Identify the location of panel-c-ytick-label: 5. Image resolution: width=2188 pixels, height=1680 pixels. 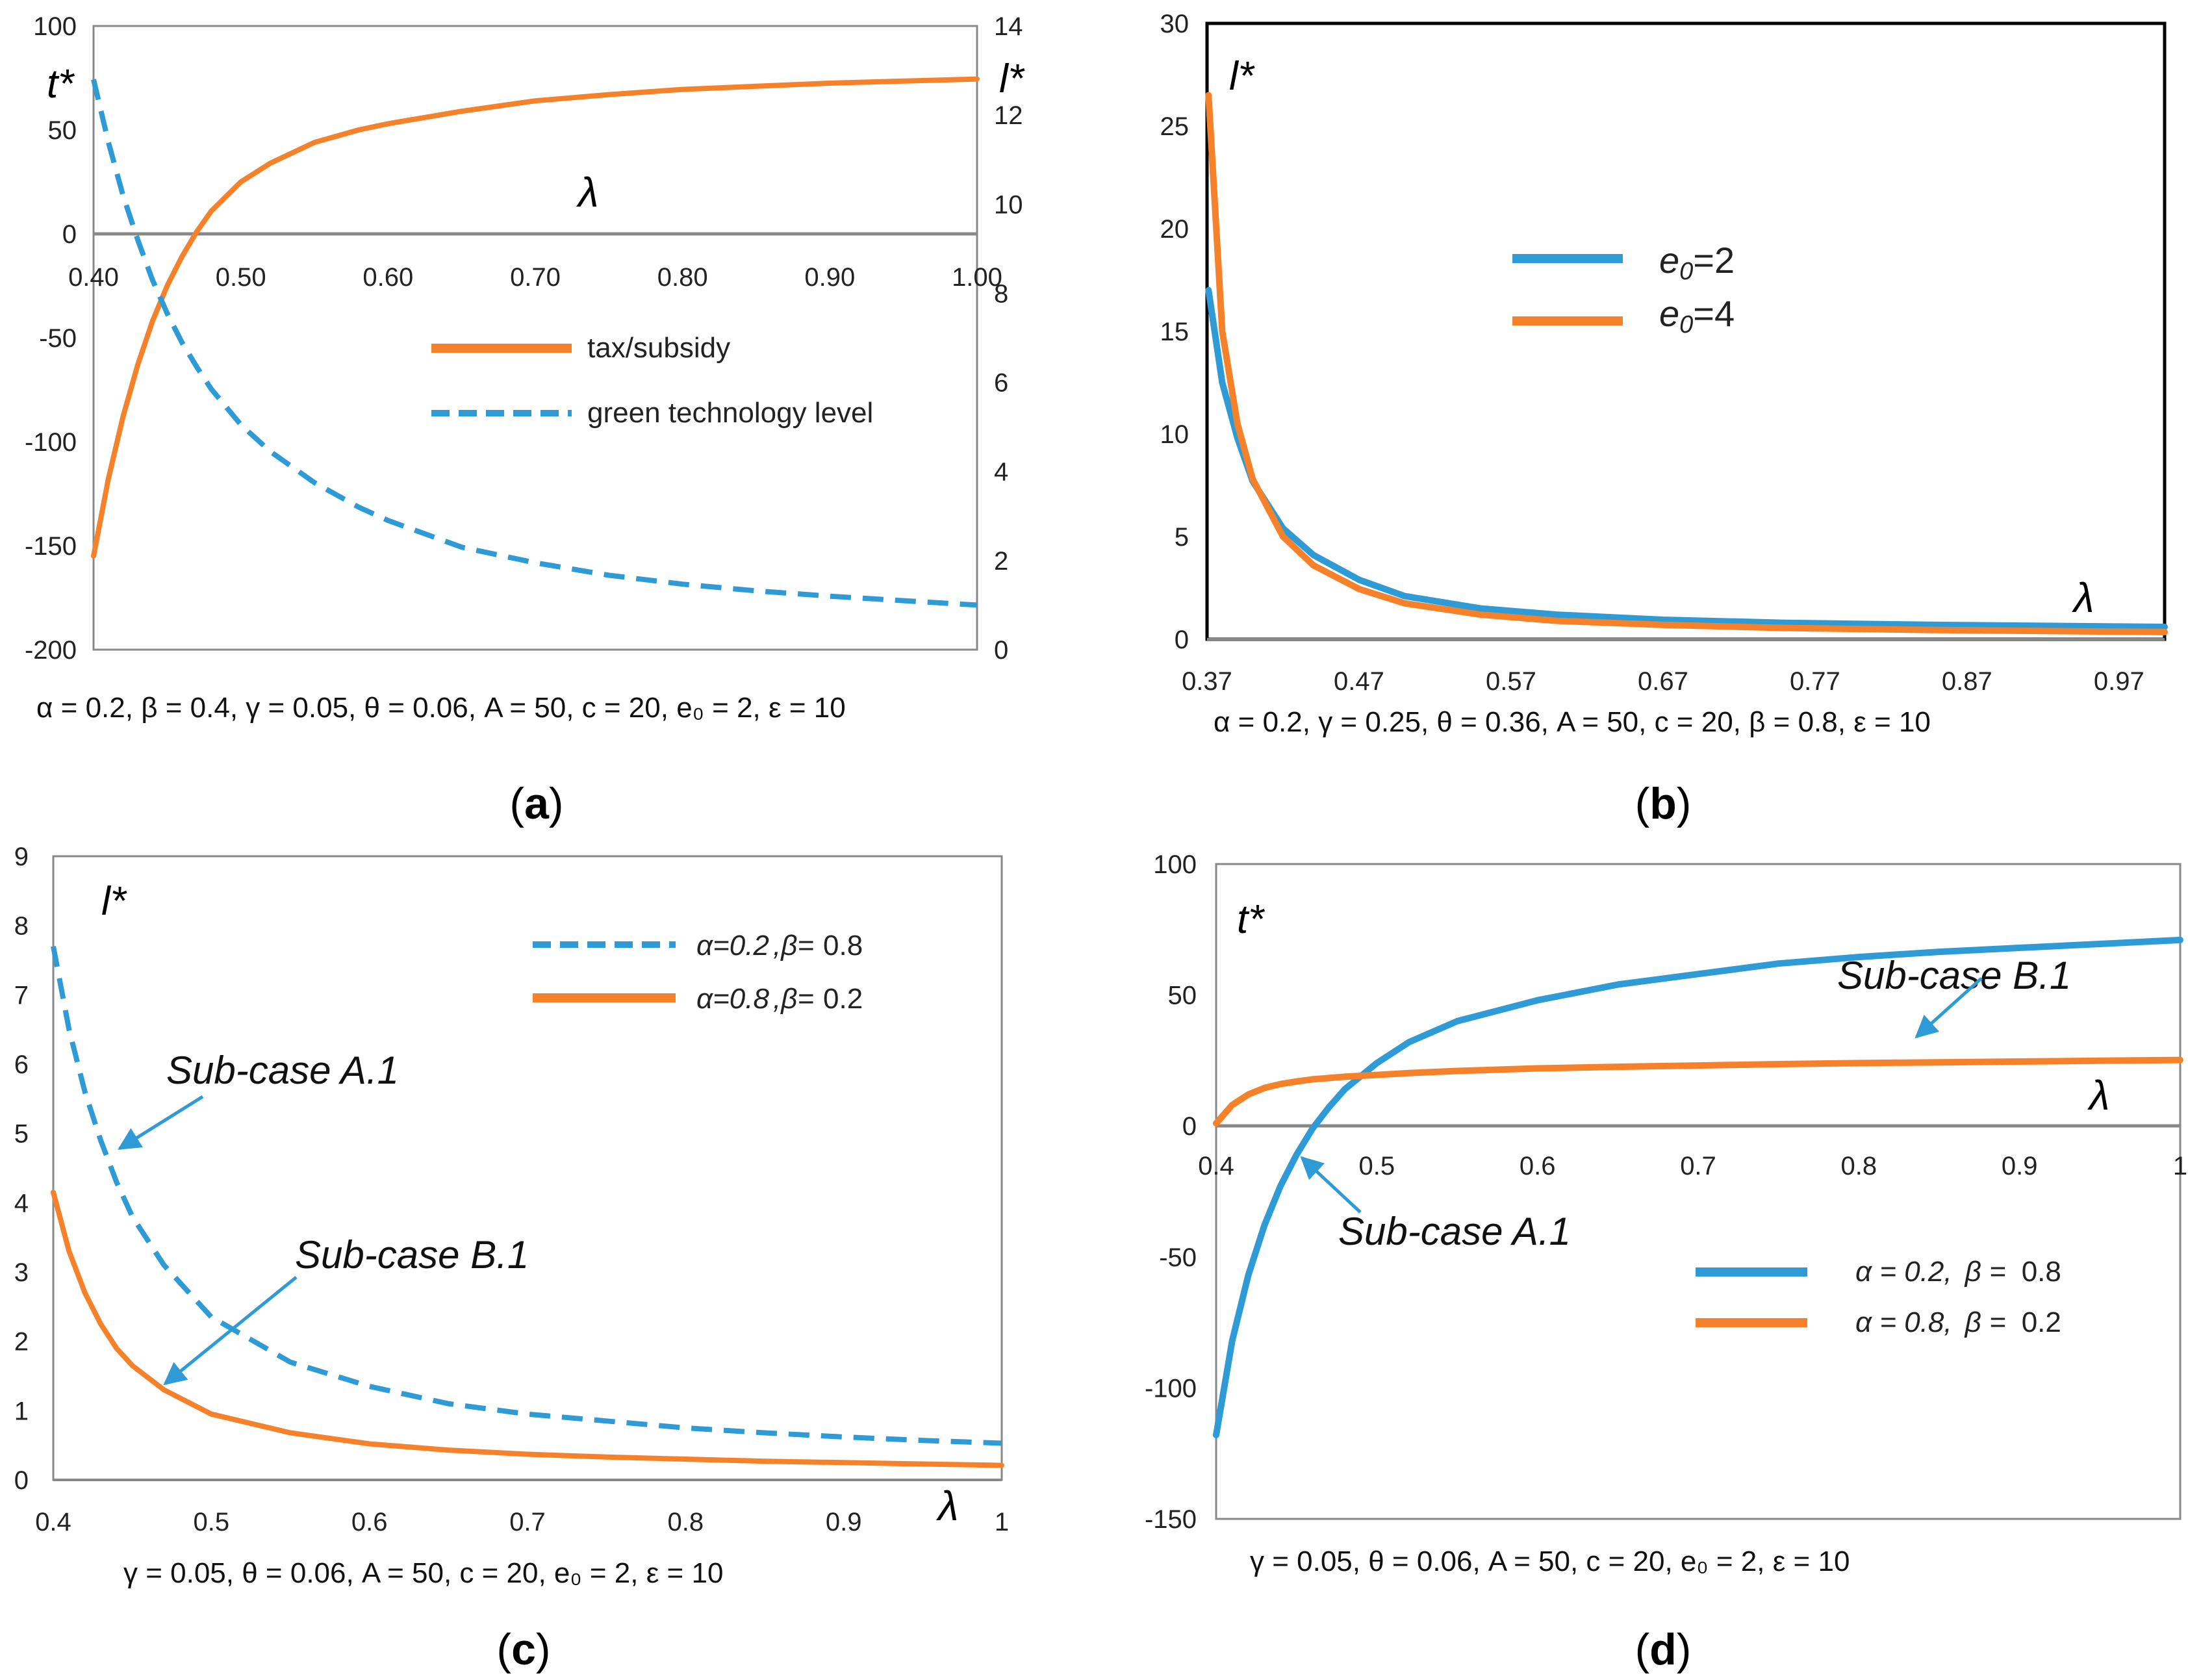
(22, 1134).